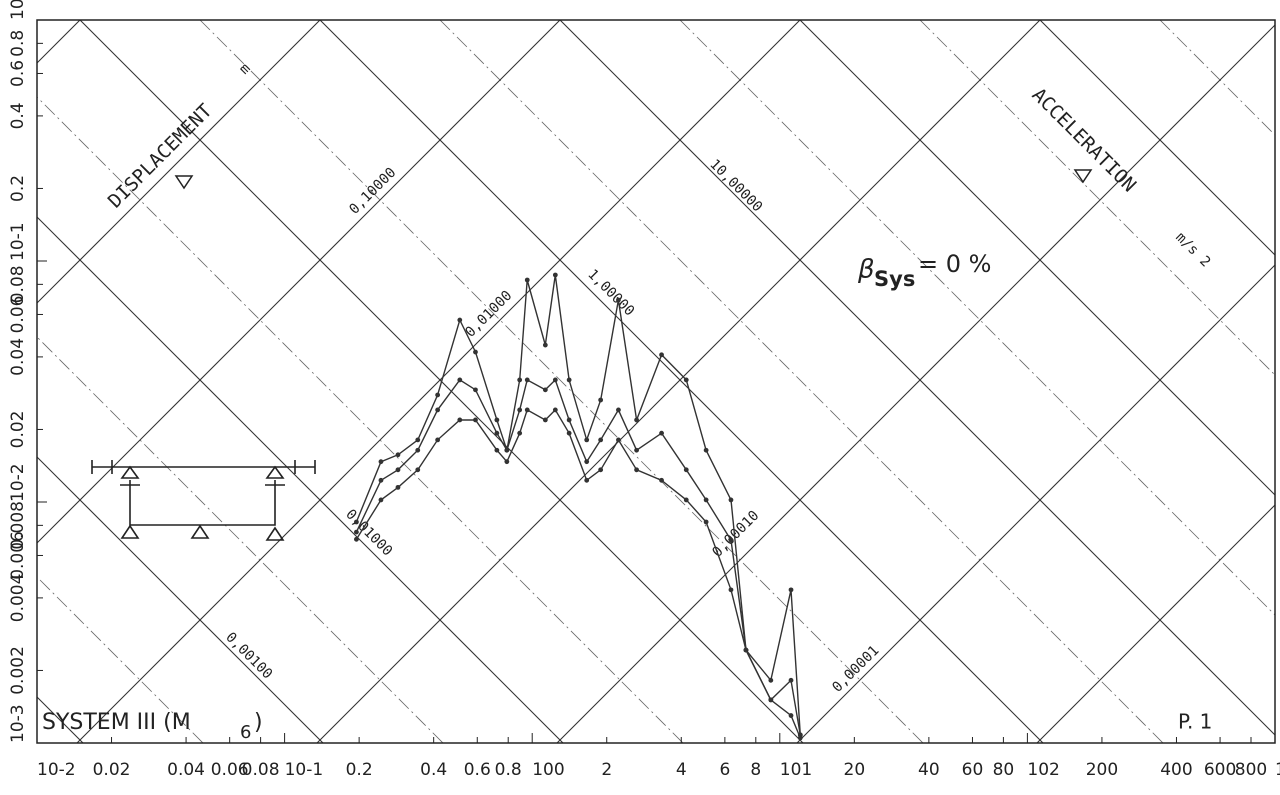 This screenshot has width=1280, height=795. Describe the element at coordinates (18, 241) in the screenshot. I see `y-tick-label: 10-1` at that location.